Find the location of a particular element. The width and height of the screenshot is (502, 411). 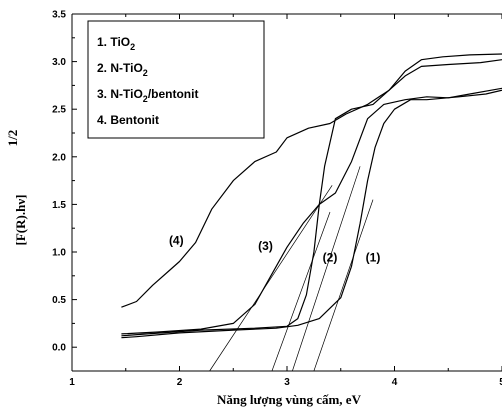

x-tick-label: 3 is located at coordinates (287, 382).